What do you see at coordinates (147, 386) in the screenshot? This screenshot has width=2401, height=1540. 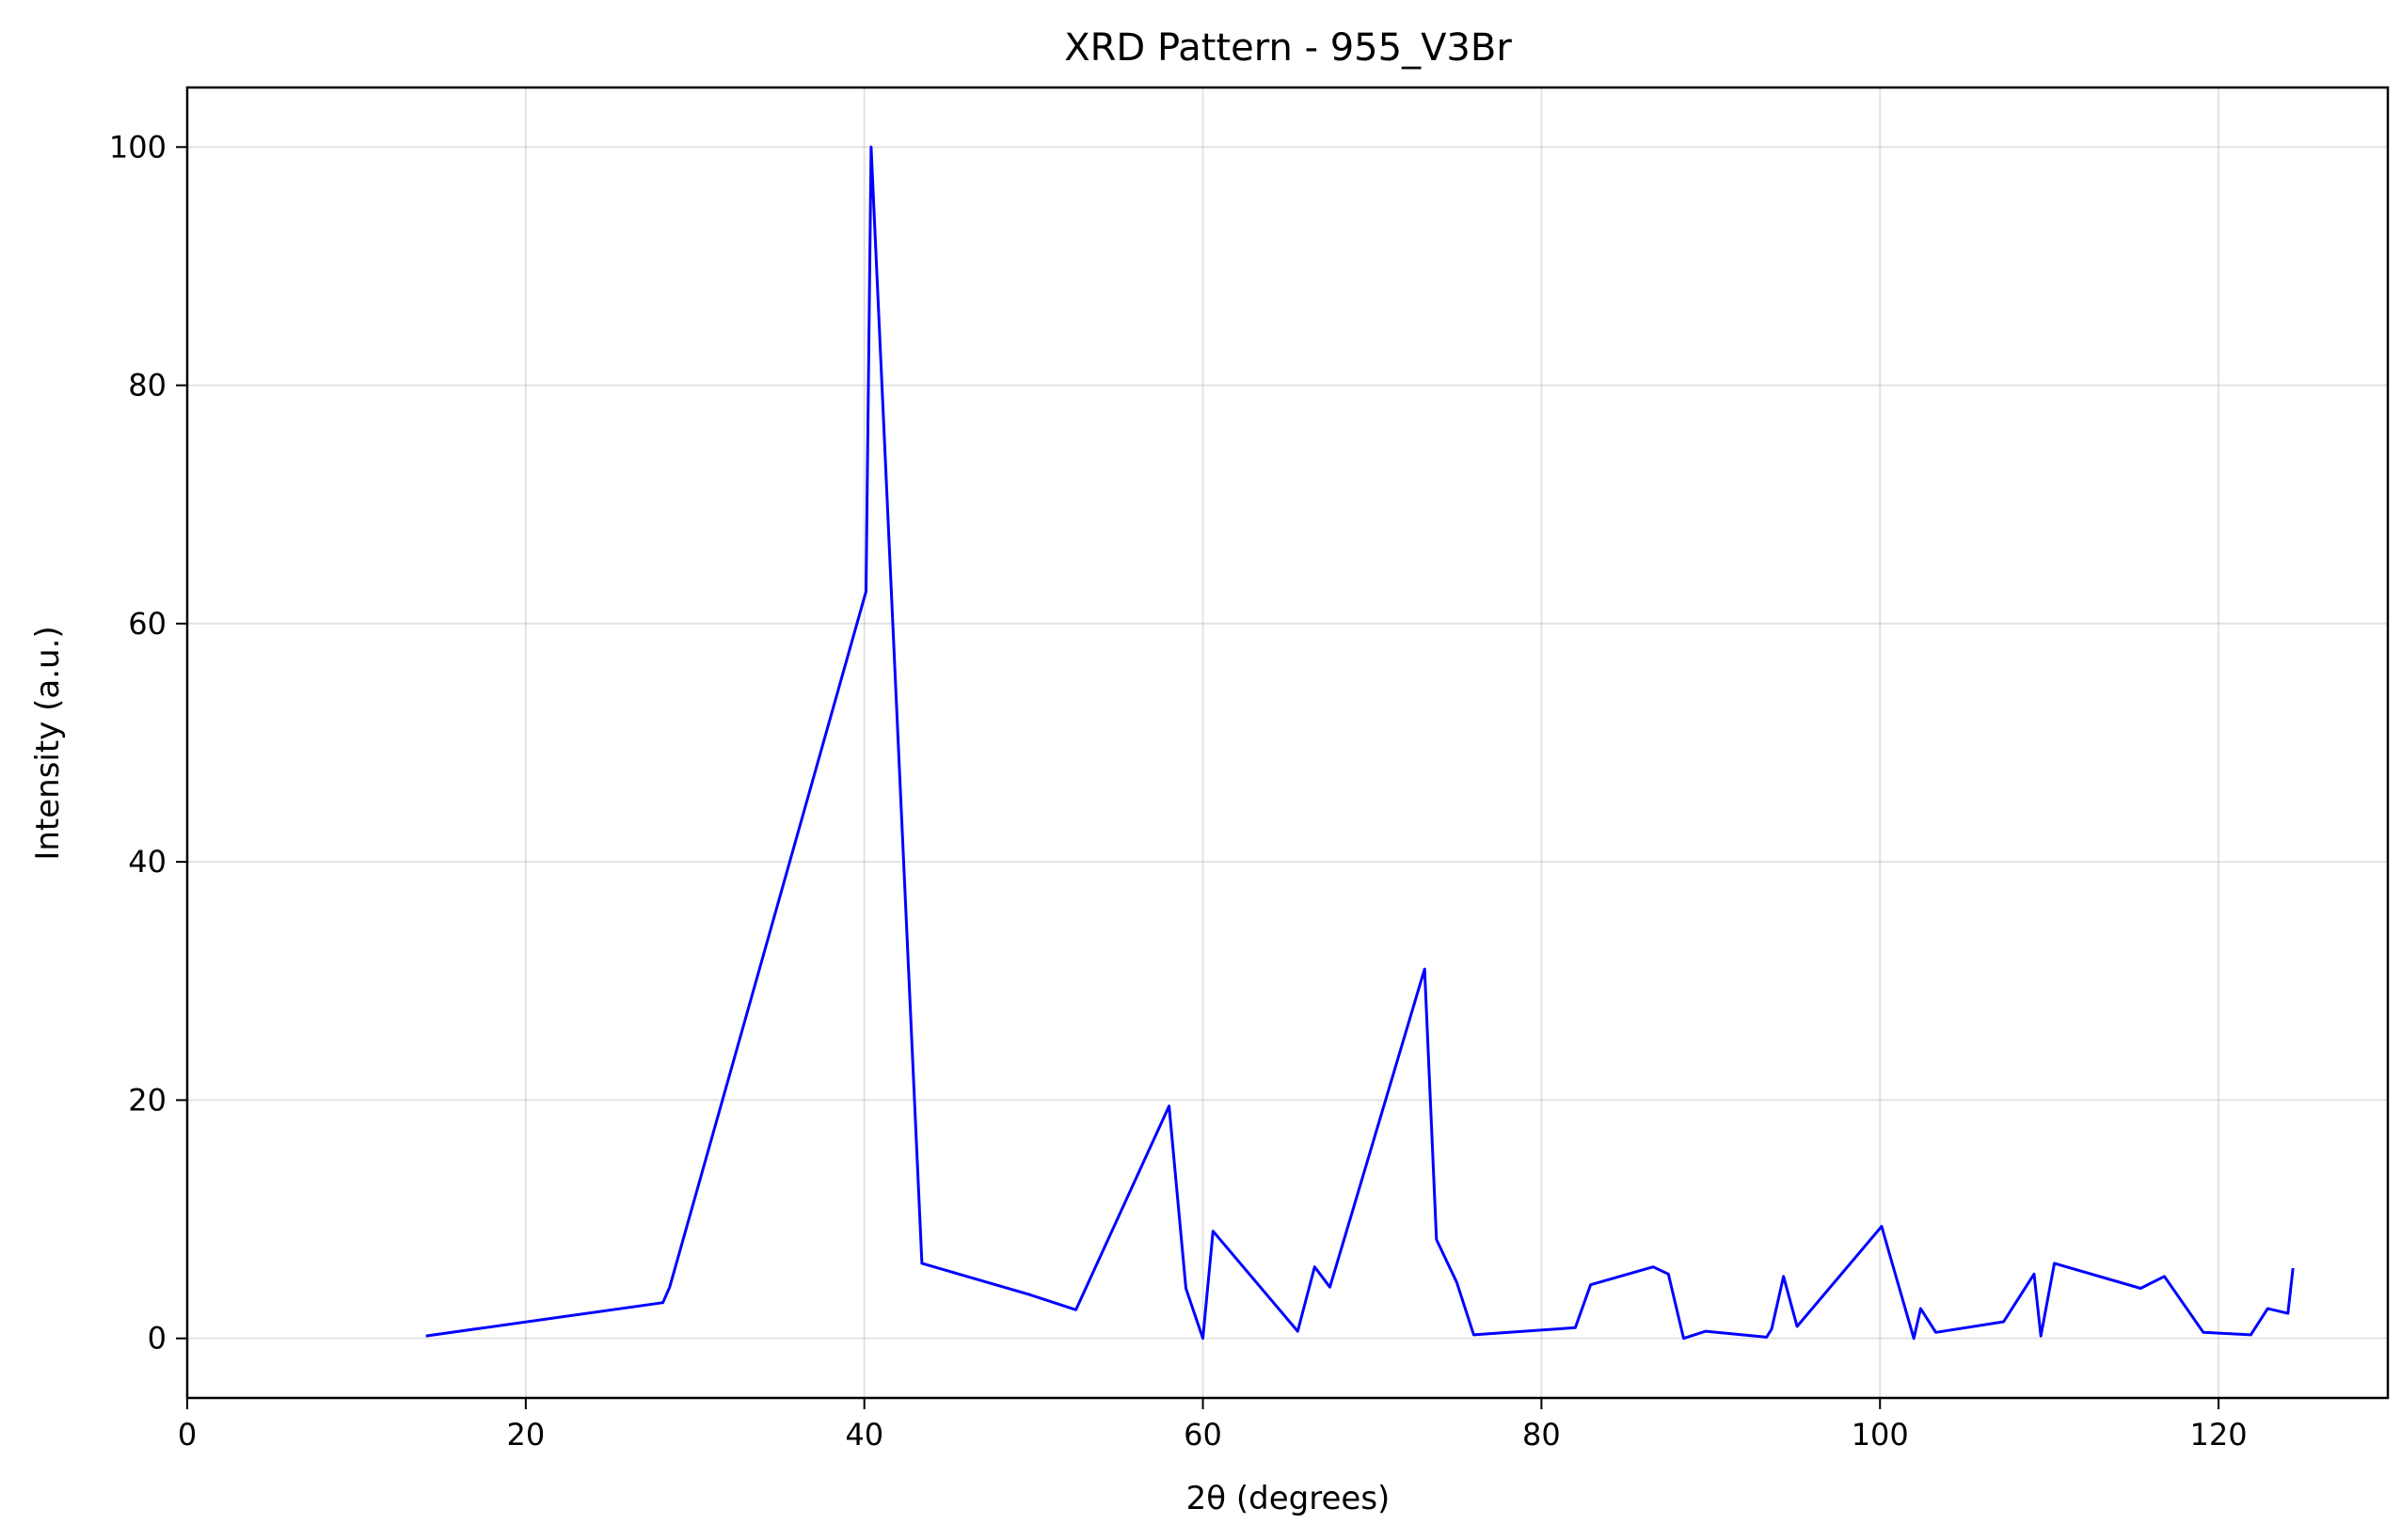 I see `y-tick-label: 80` at bounding box center [147, 386].